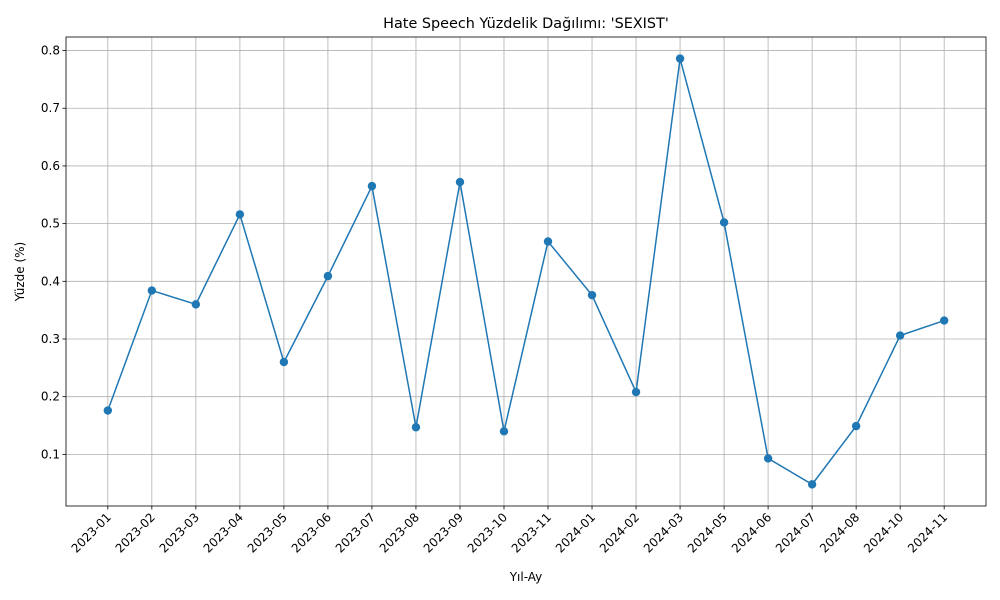  Describe the element at coordinates (50, 224) in the screenshot. I see `y-tick-label: 0.5` at that location.